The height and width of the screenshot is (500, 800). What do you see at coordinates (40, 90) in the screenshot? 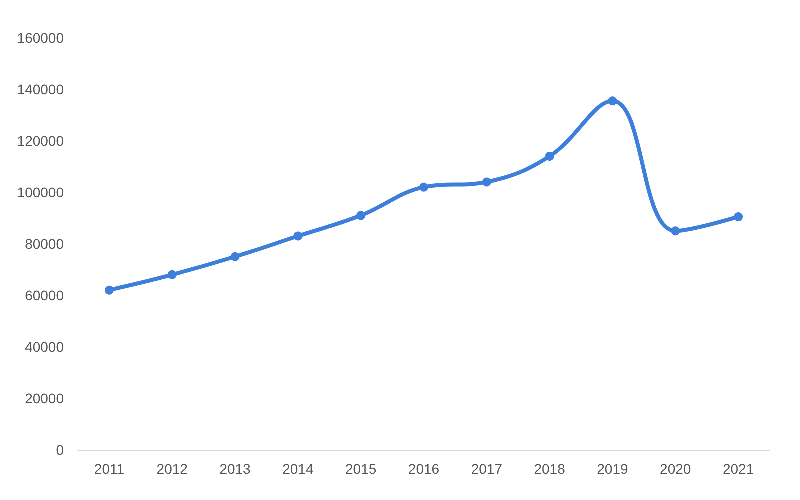
I see `y-tick-label: 140000` at bounding box center [40, 90].